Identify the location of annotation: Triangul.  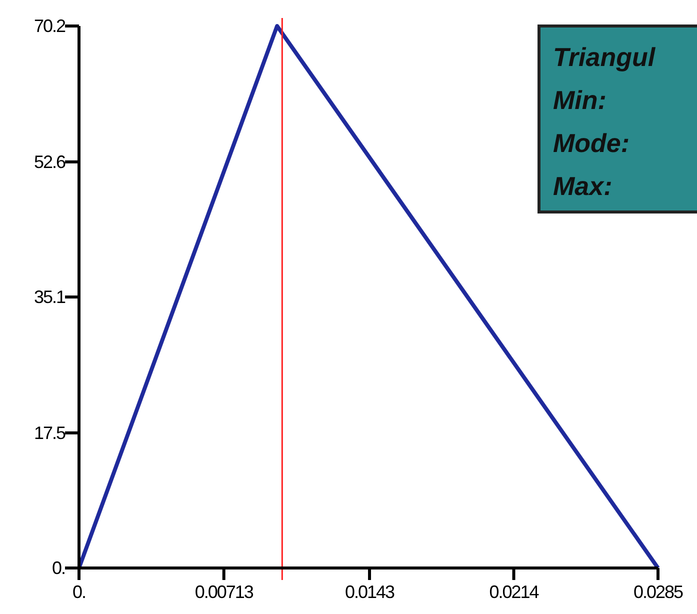
(604, 57).